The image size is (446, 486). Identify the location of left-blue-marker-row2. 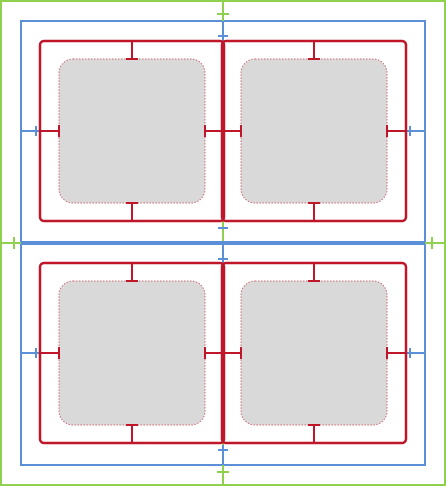
(31, 353).